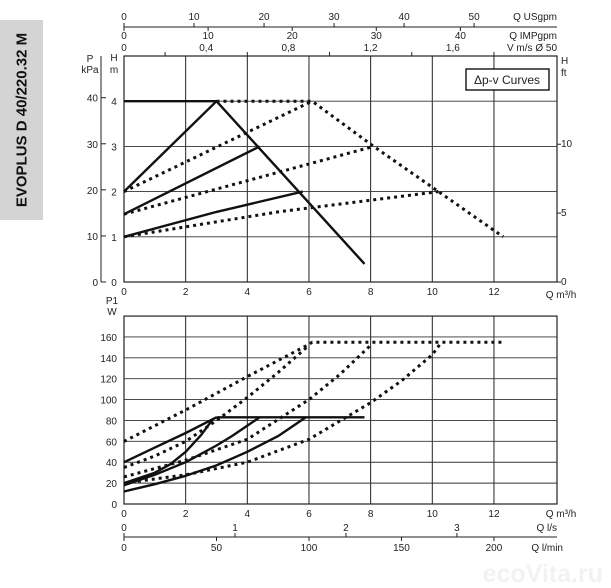 The width and height of the screenshot is (611, 588). Describe the element at coordinates (235, 528) in the screenshot. I see `ls-tick-label: 1` at that location.